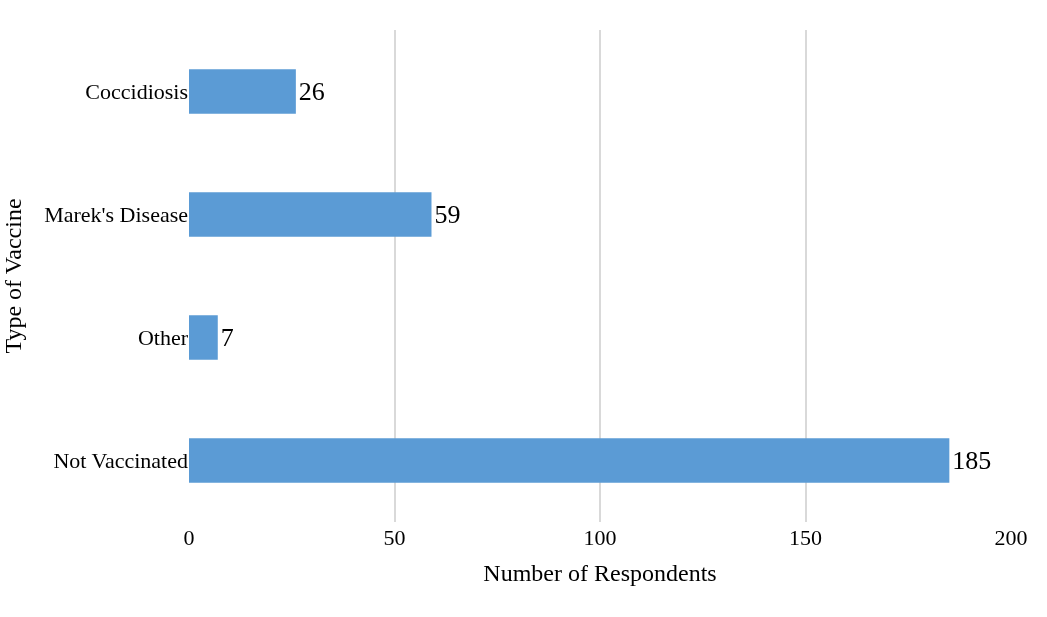 Image resolution: width=1047 pixels, height=617 pixels. I want to click on x-tick-label: 0, so click(189, 537).